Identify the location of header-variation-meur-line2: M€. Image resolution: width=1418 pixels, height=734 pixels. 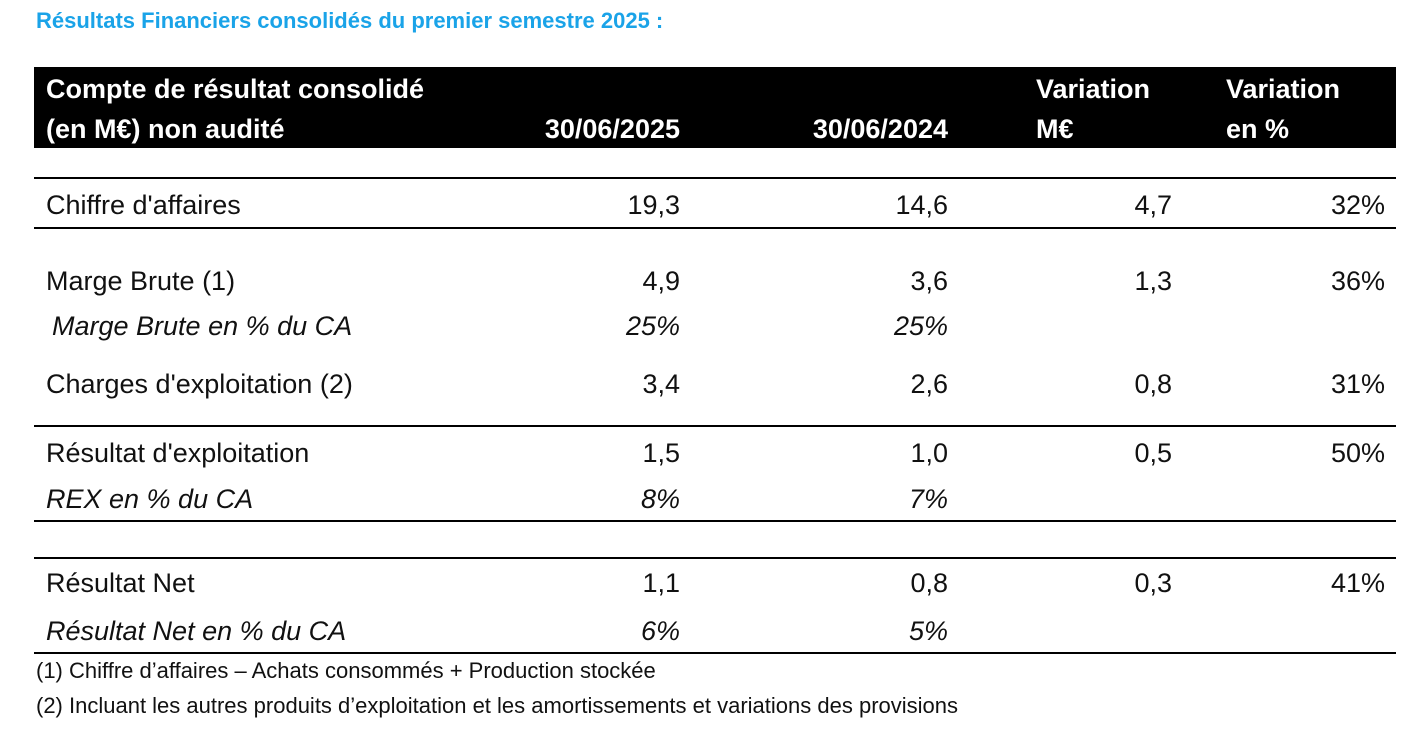
(1055, 129).